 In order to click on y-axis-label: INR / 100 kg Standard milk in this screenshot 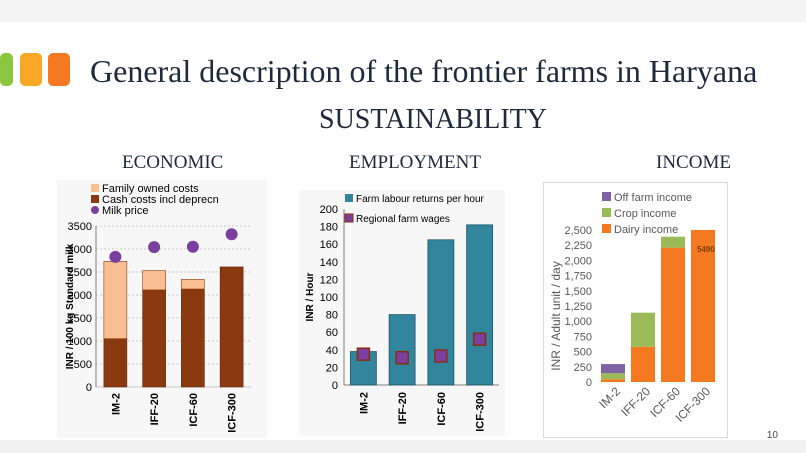, I will do `click(70, 306)`.